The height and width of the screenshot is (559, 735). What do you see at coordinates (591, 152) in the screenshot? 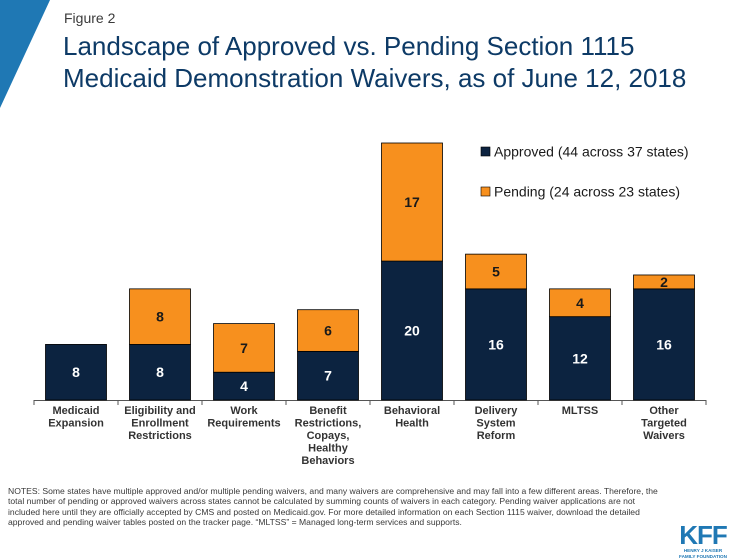
I see `legend-label-approved: Approved (44 across 37 states)` at bounding box center [591, 152].